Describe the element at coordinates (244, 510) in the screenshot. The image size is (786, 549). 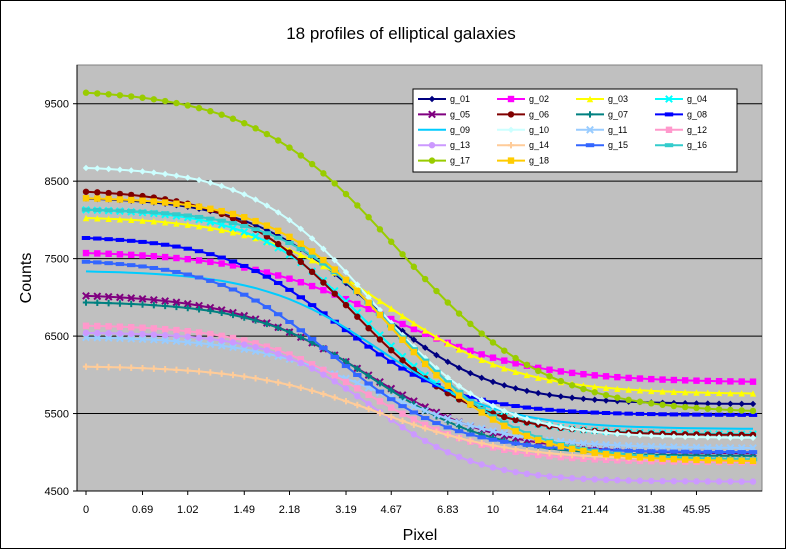
I see `x-tick-label: 1.49` at that location.